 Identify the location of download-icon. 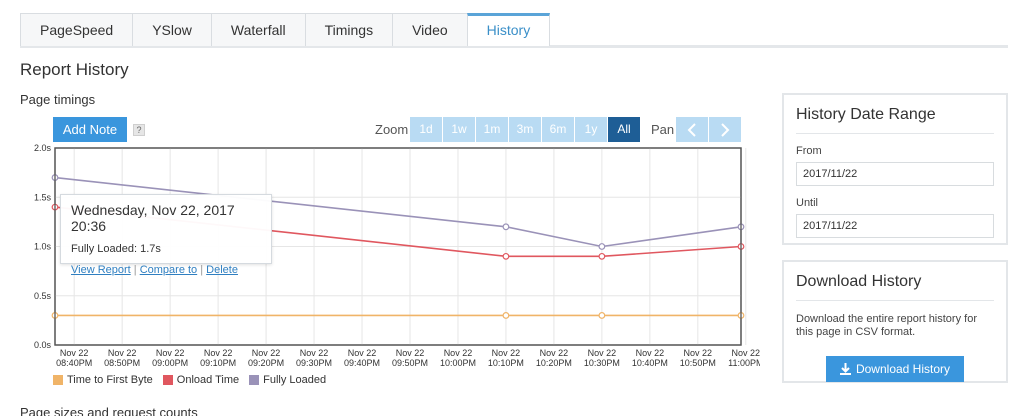
(845, 369).